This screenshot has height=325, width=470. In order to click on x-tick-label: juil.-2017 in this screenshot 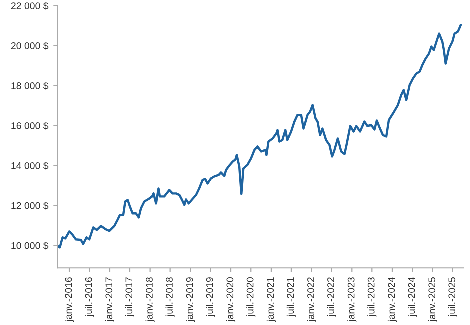, I will do `click(130, 297)`.